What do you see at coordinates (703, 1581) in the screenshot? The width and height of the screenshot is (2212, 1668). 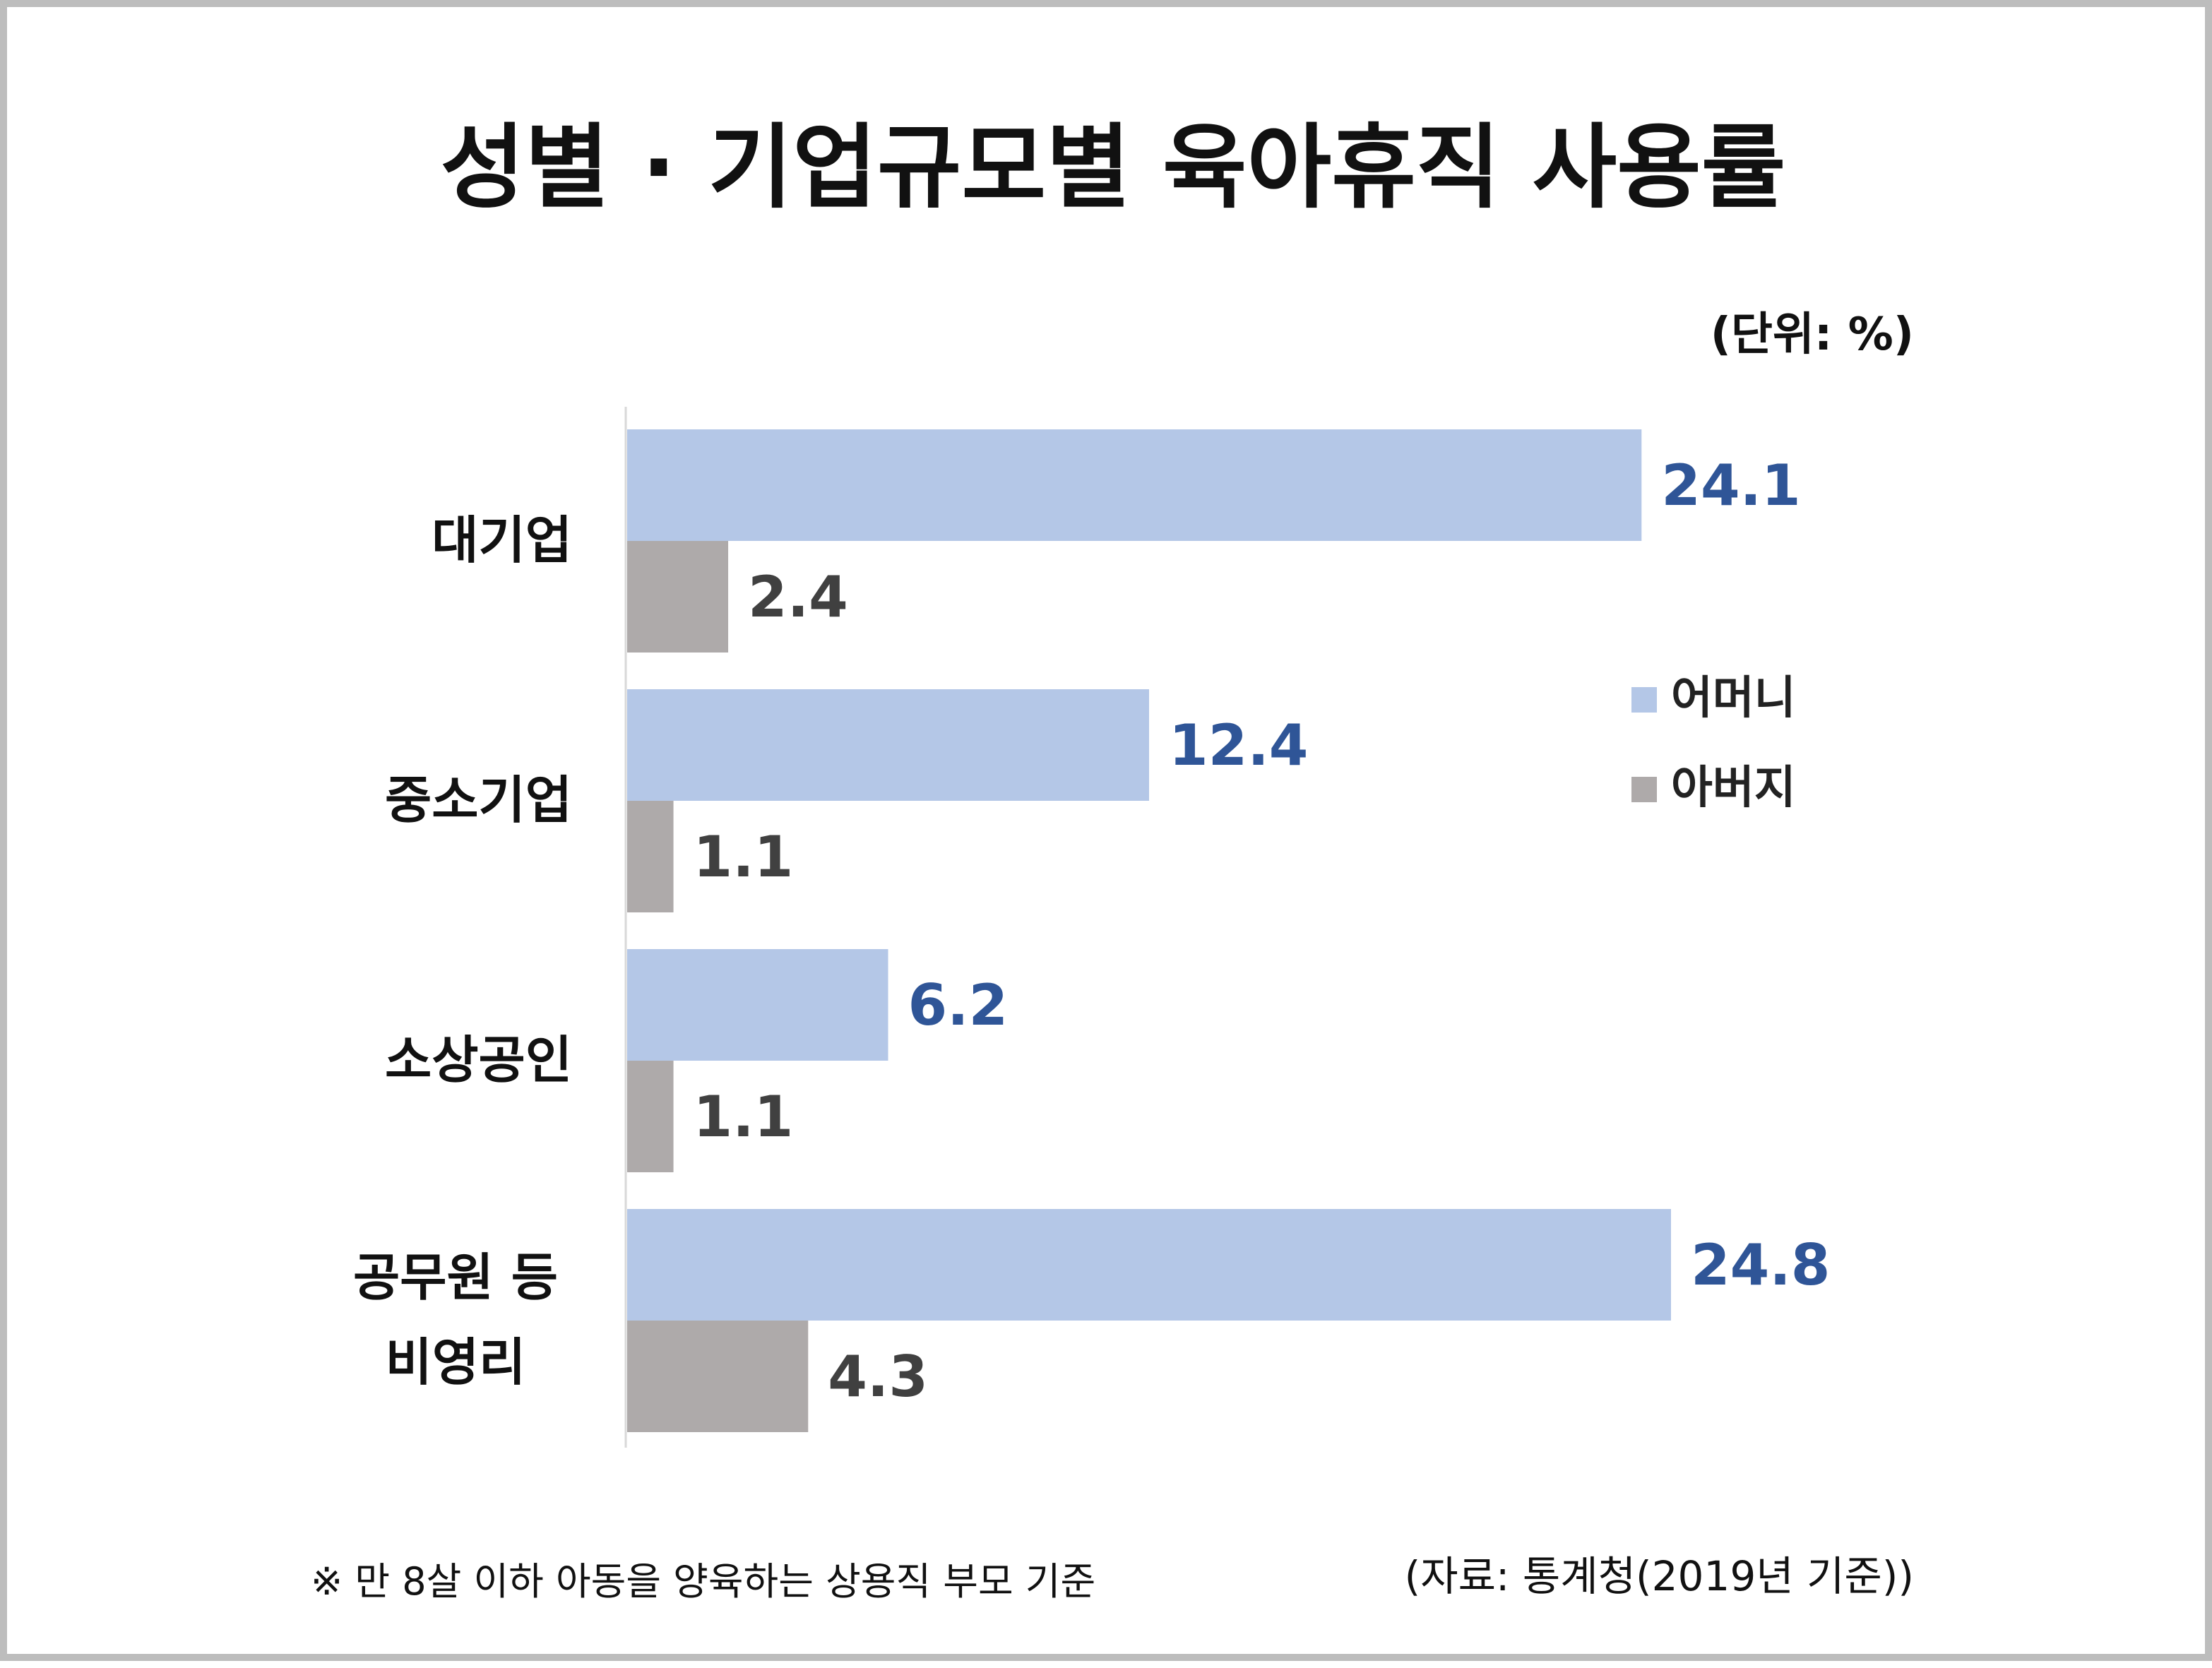 I see `footnote: ※ 만 8살 이하 아동을 양육하는 상용직 부모 기준` at bounding box center [703, 1581].